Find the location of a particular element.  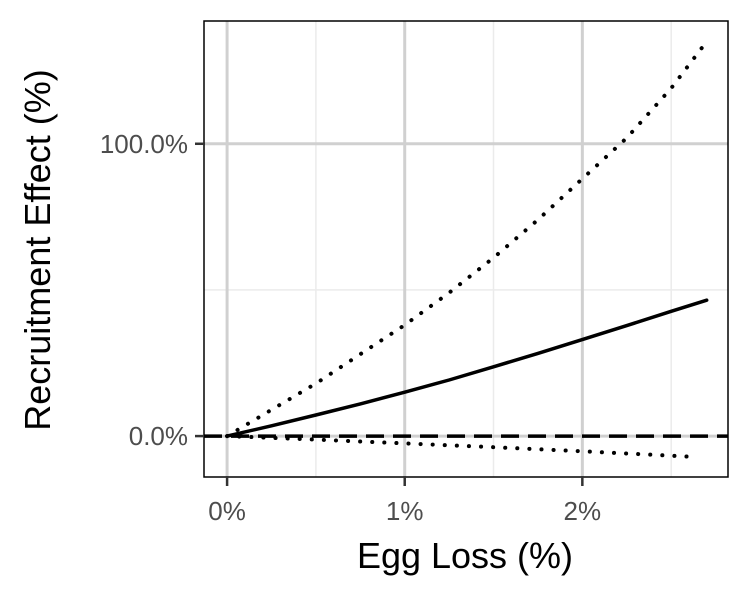

y-tick-label: 0.0% is located at coordinates (158, 436).